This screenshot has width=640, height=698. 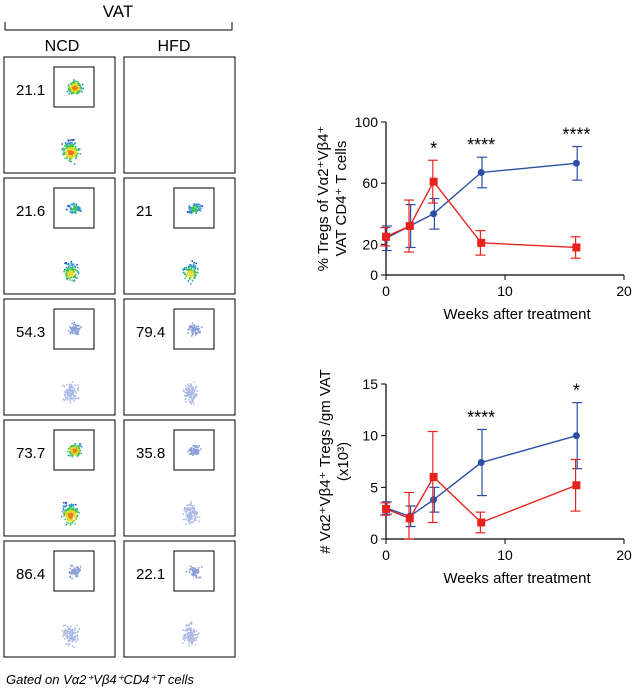 I want to click on ncd-data-point, so click(x=434, y=500).